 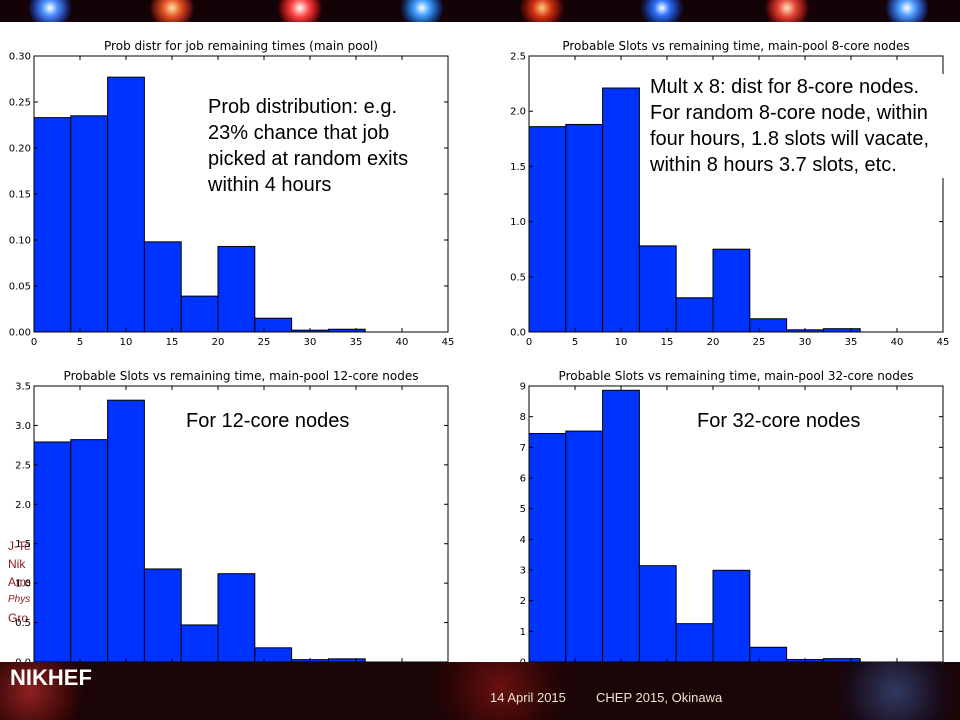 I want to click on y-tick-label: 0.0, so click(x=518, y=333).